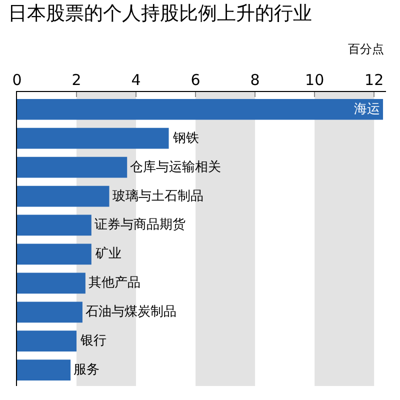 The width and height of the screenshot is (400, 400). Describe the element at coordinates (77, 80) in the screenshot. I see `x-tick-label: 2` at that location.